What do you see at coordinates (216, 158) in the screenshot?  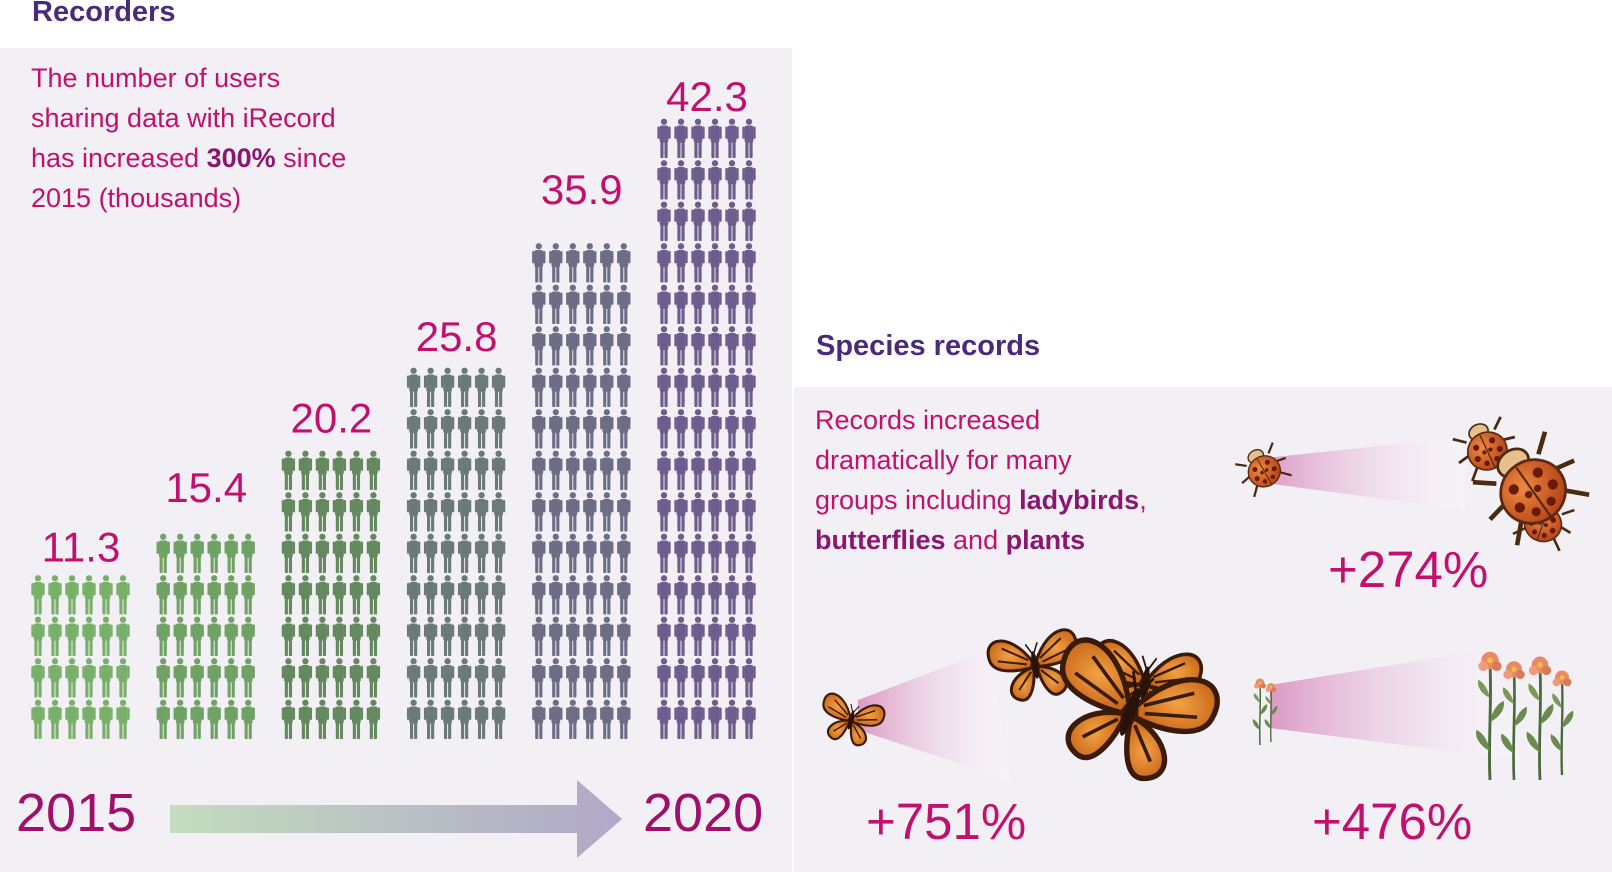 I see `desc-line: has increased 300% since` at bounding box center [216, 158].